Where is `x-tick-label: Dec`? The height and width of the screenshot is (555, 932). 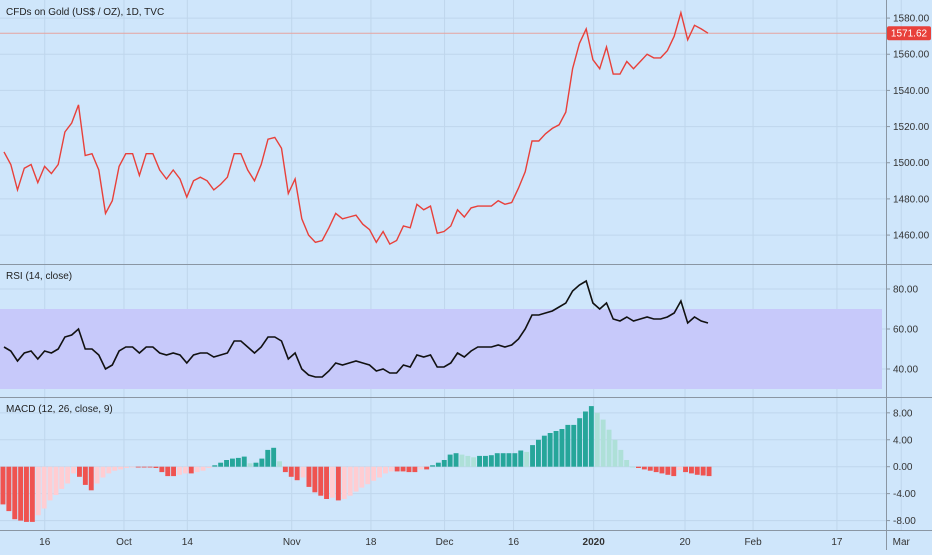 x-tick-label: Dec is located at coordinates (445, 542).